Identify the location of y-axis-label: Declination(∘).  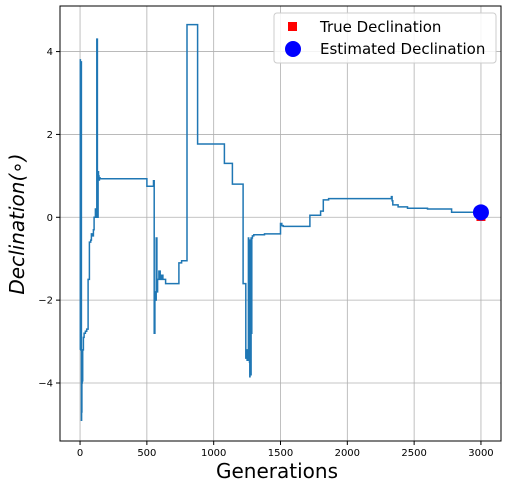
(17, 223).